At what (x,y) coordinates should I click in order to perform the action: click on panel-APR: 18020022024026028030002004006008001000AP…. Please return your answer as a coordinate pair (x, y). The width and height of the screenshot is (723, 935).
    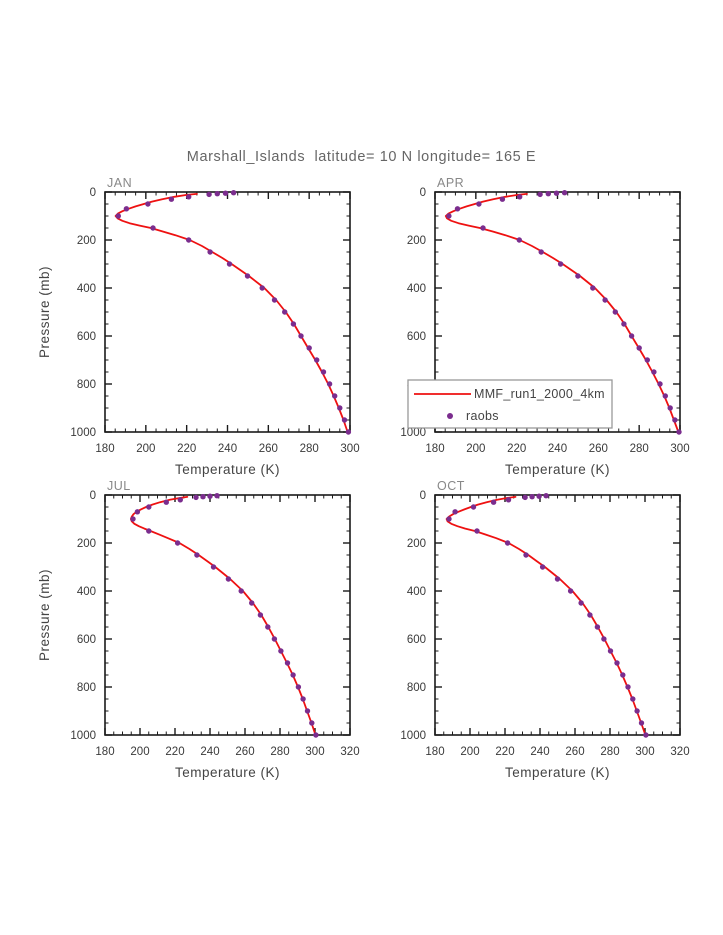
    Looking at the image, I should click on (544, 326).